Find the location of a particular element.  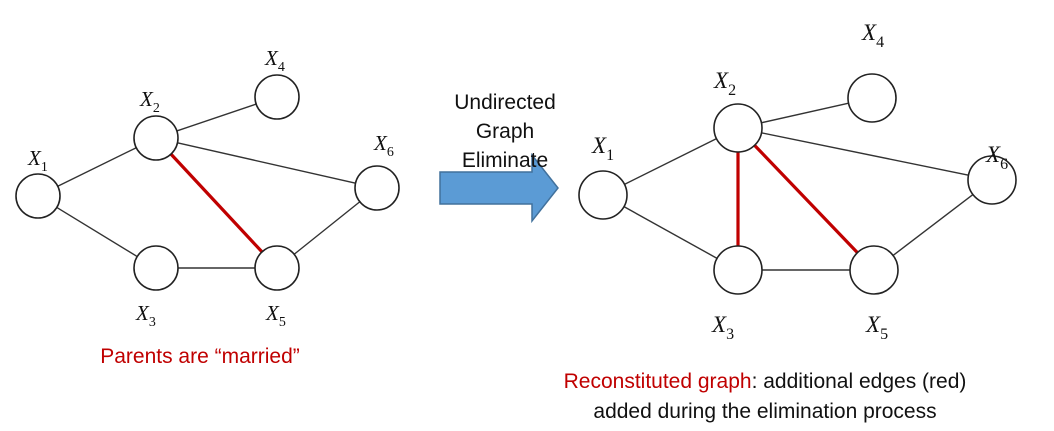

arrow-label-line-1: Undirected is located at coordinates (505, 102).